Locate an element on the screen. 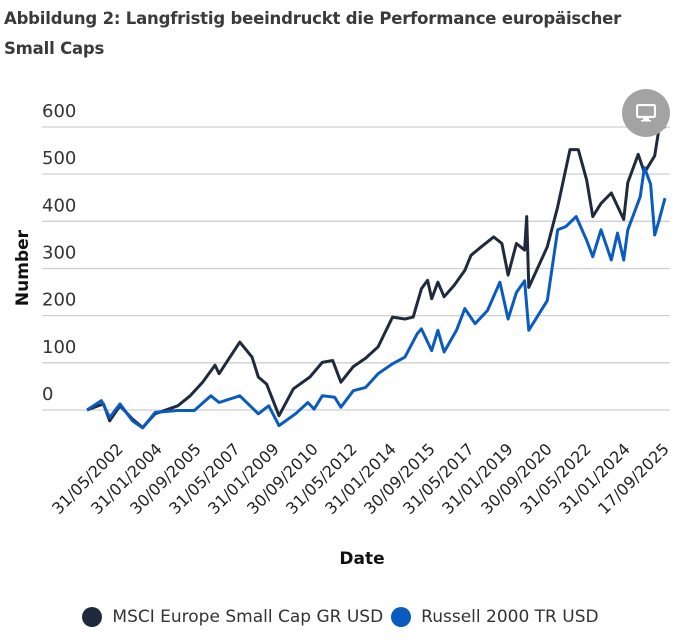 This screenshot has width=681, height=640. y-tick-label: 300 is located at coordinates (59, 252).